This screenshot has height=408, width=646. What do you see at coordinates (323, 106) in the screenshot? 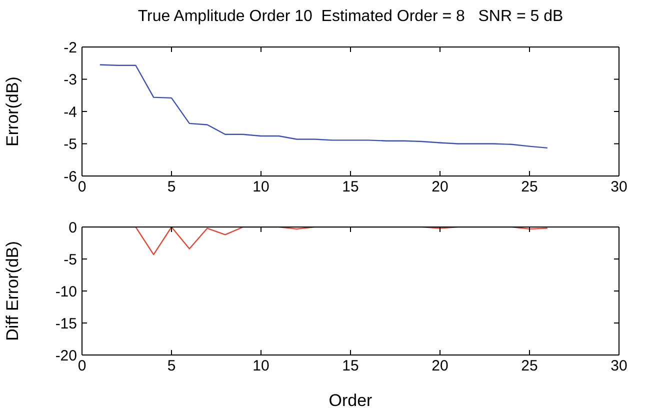
I see `line-series` at bounding box center [323, 106].